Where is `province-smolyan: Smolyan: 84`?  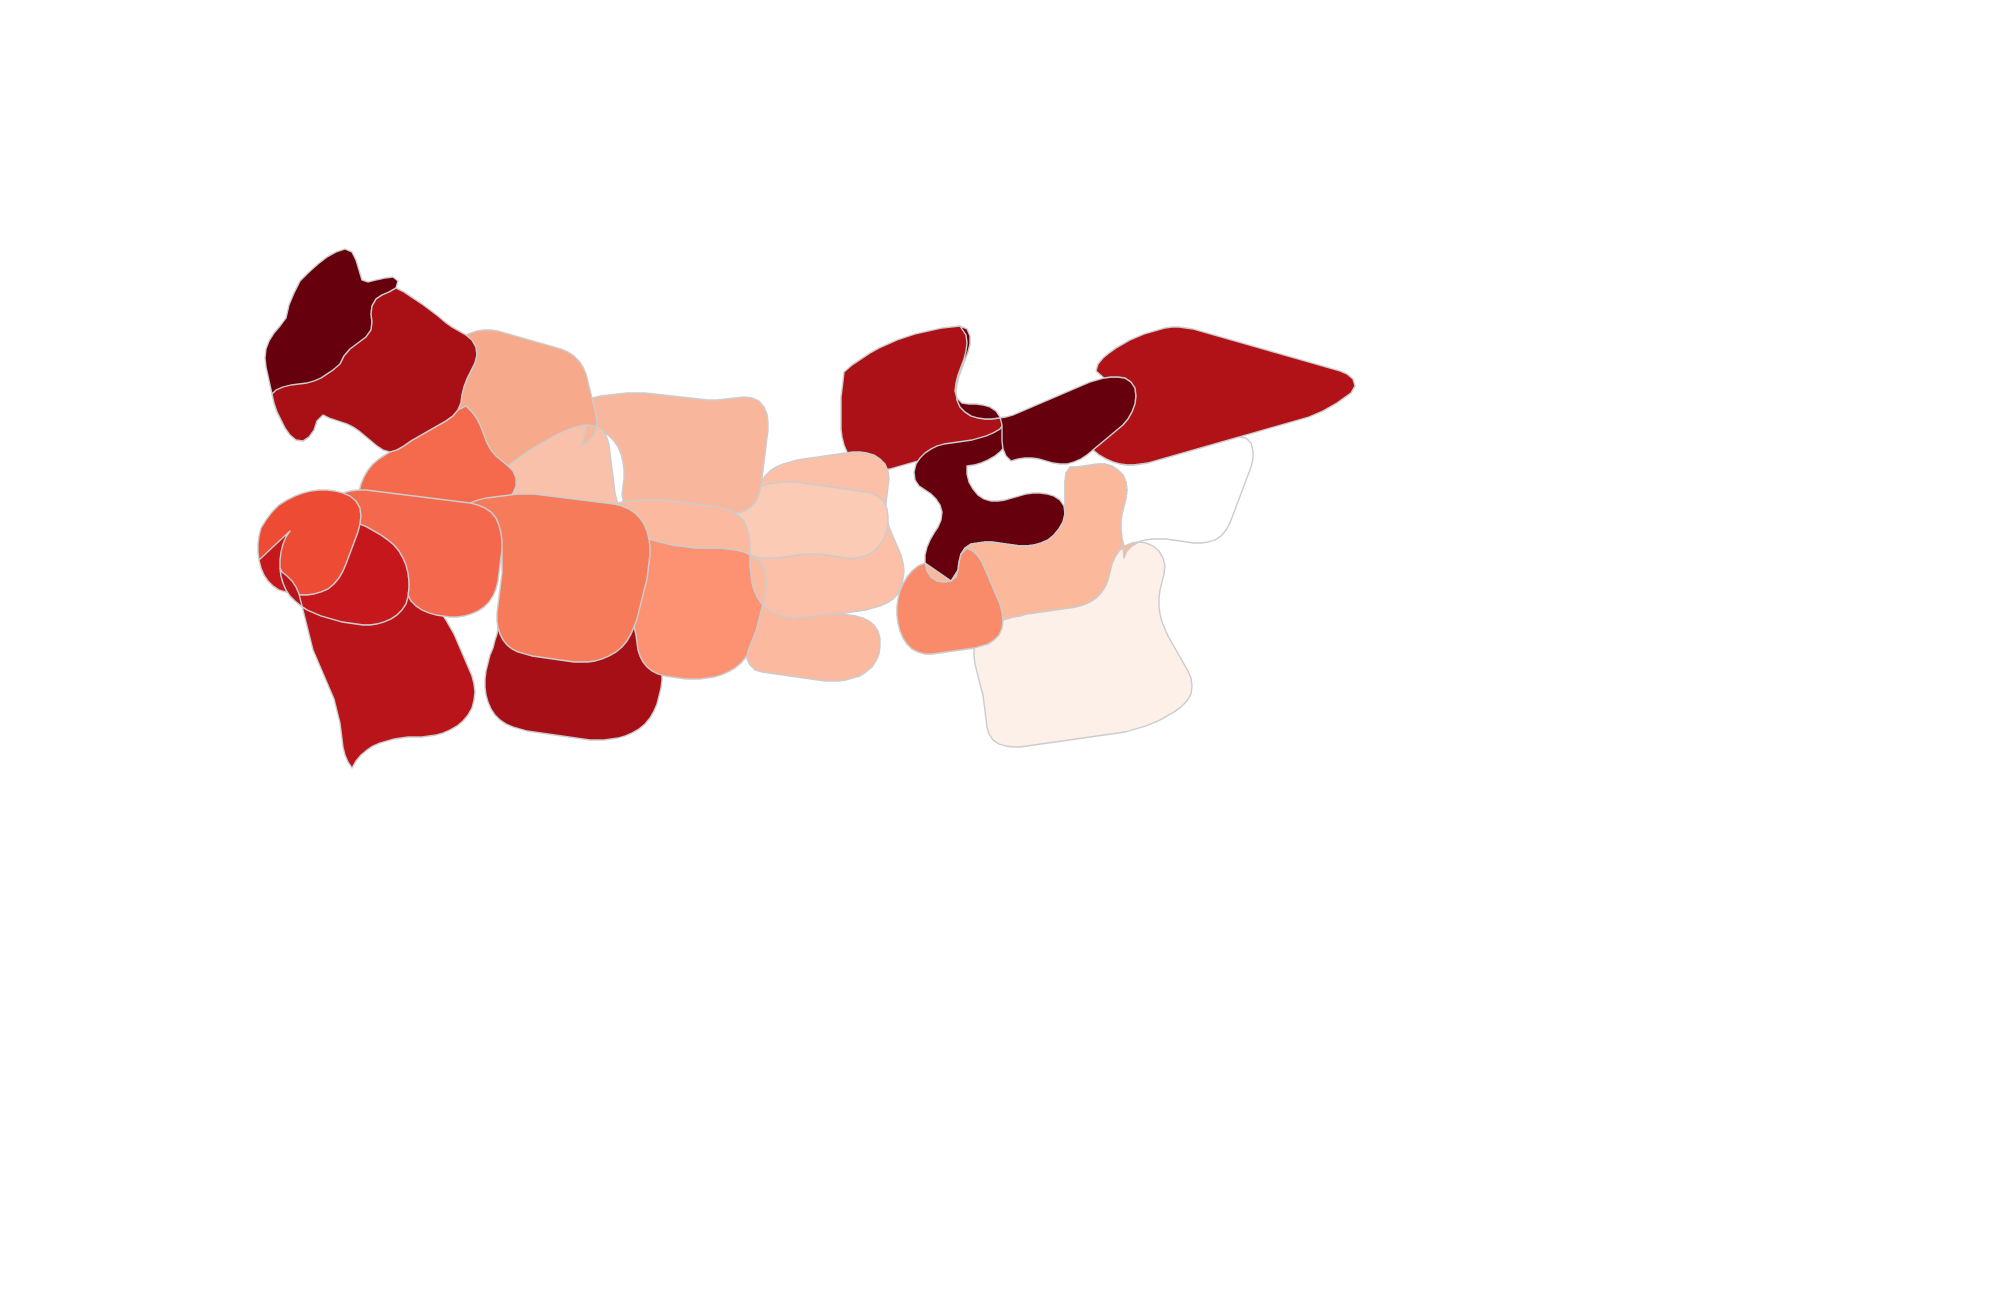 province-smolyan: Smolyan: 84 is located at coordinates (573, 683).